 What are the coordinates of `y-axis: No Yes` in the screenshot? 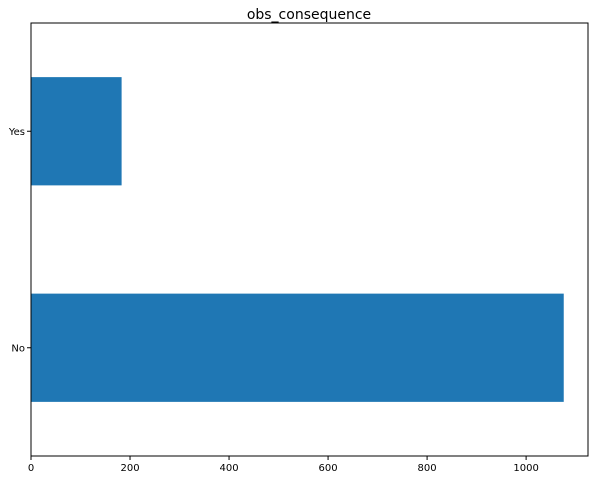 It's located at (19, 240).